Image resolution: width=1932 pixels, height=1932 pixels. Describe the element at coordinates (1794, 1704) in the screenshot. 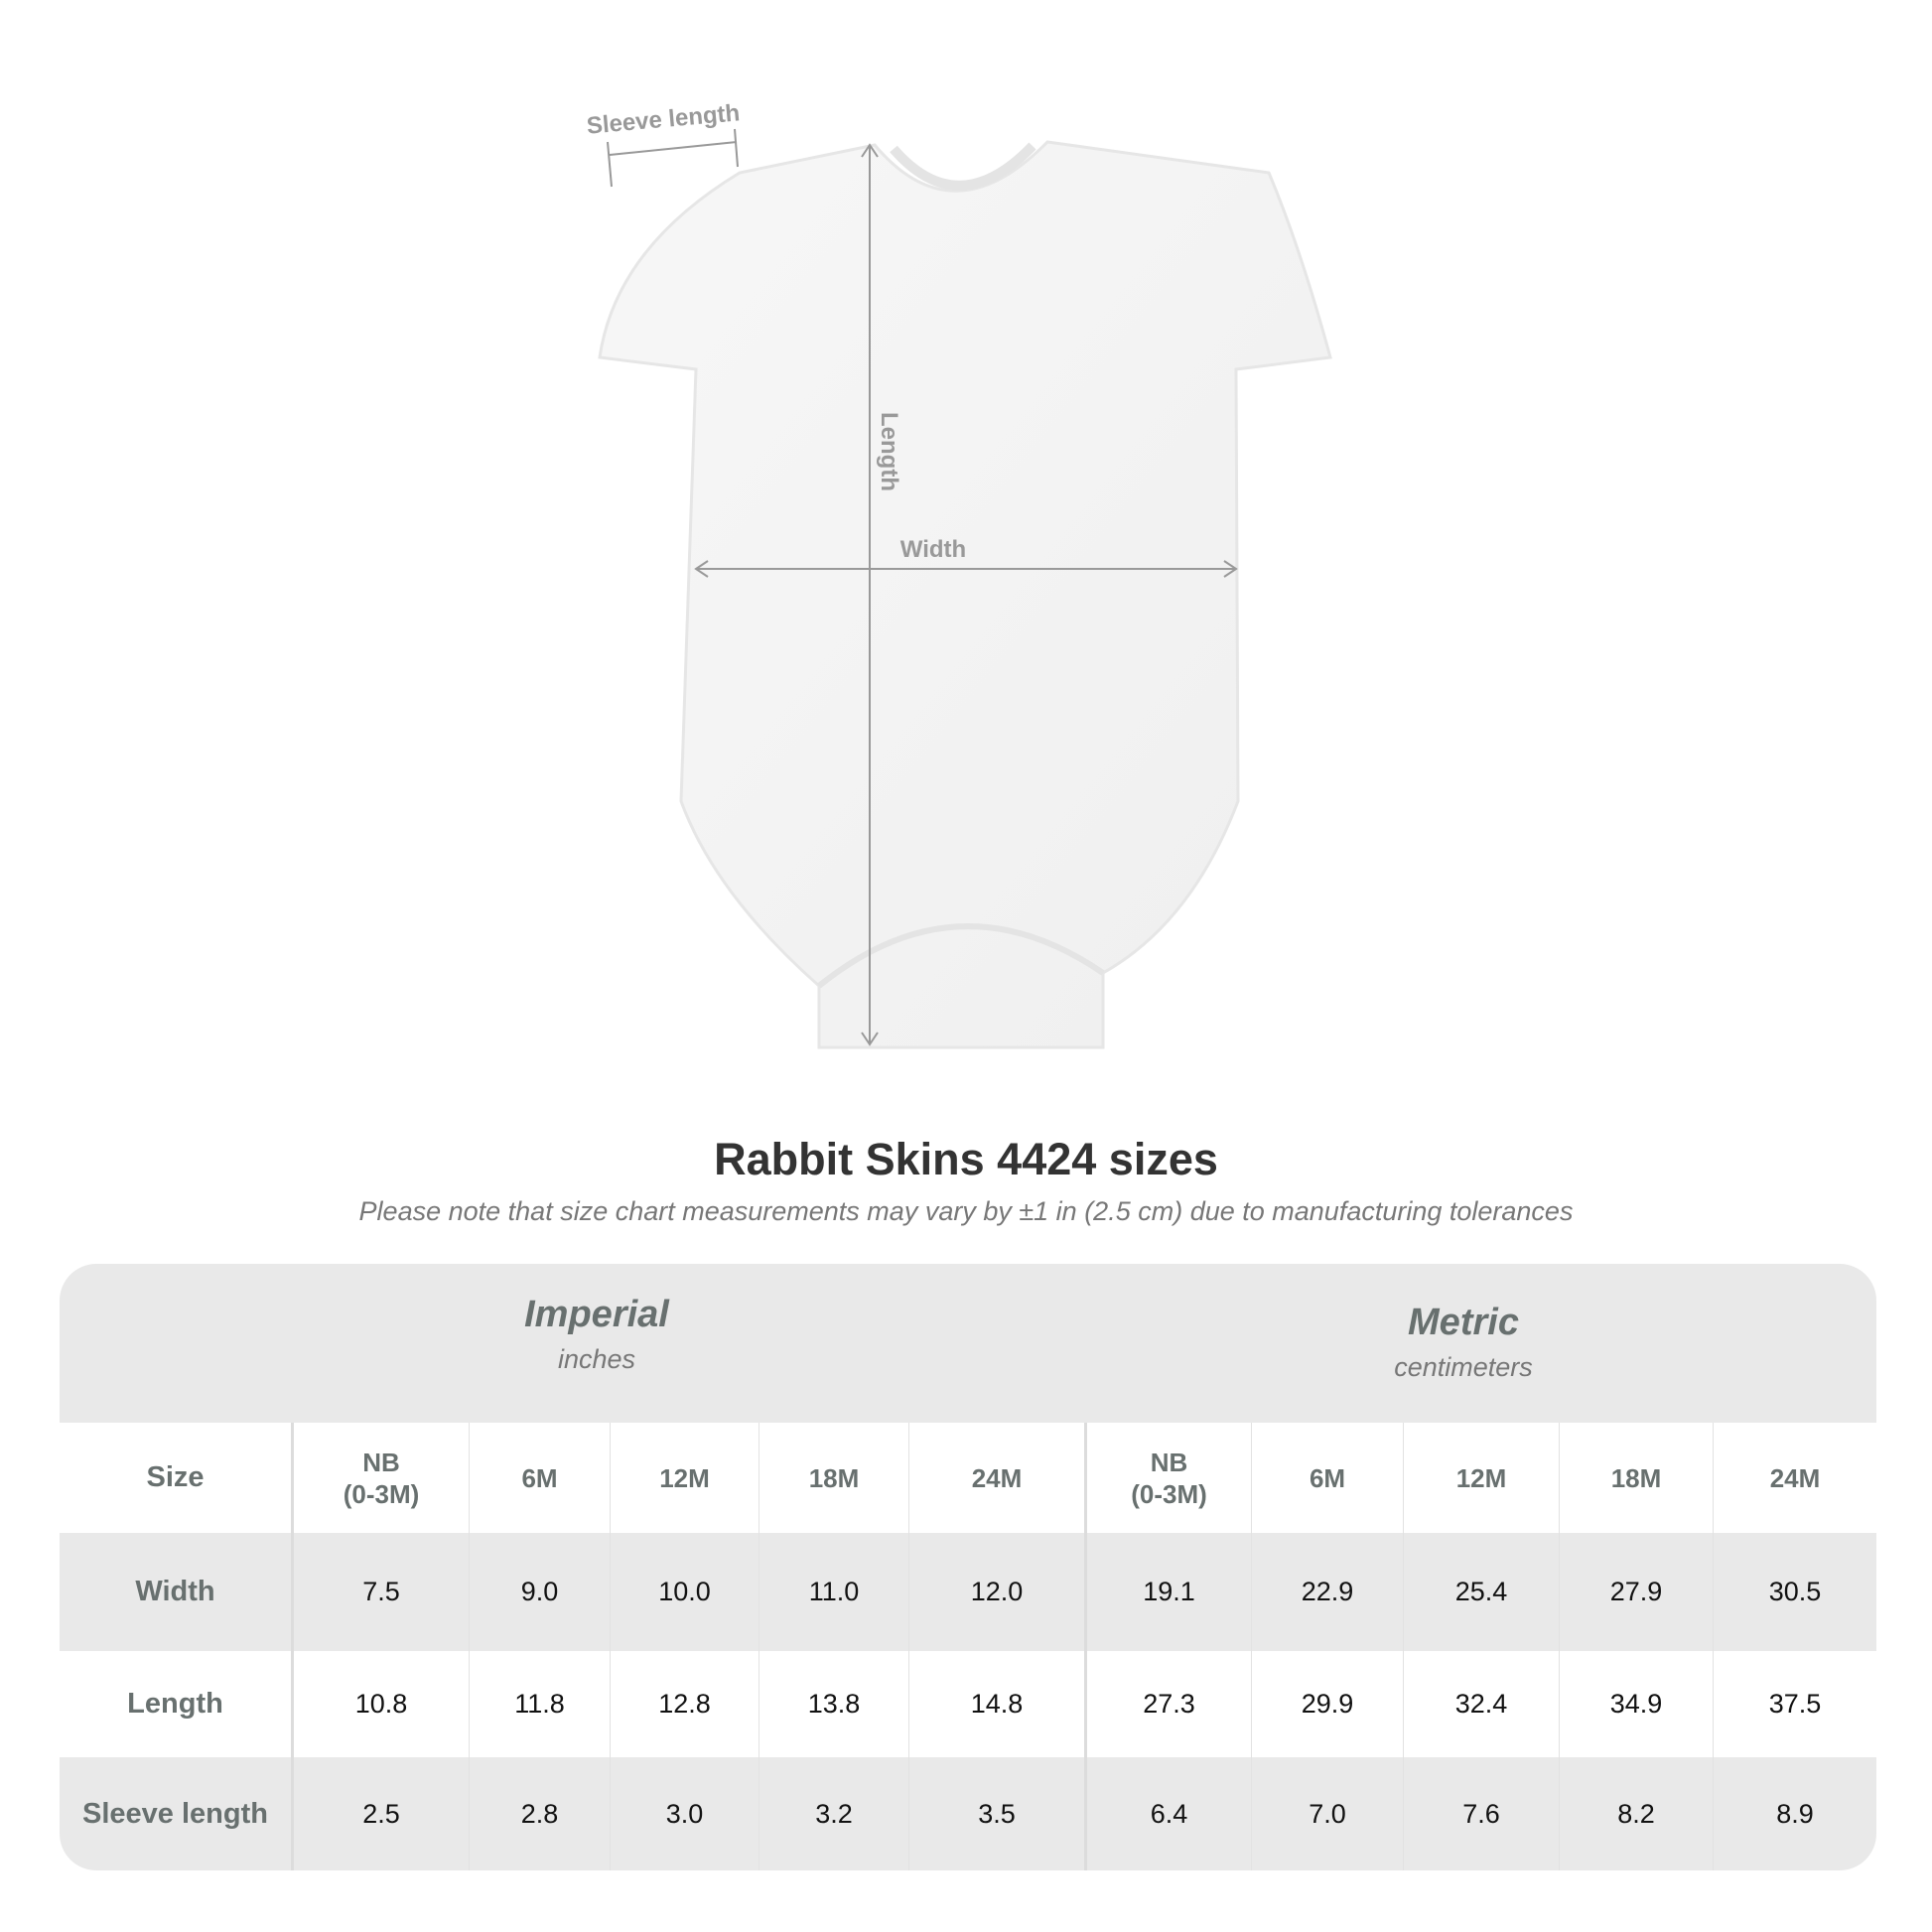

I see `table-cell: 37.5` at that location.